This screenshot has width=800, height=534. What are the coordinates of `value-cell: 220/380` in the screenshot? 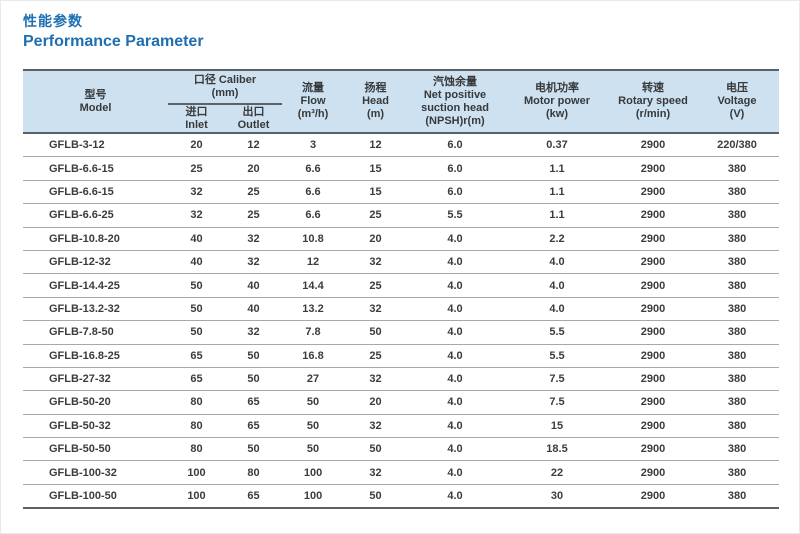 It's located at (737, 145).